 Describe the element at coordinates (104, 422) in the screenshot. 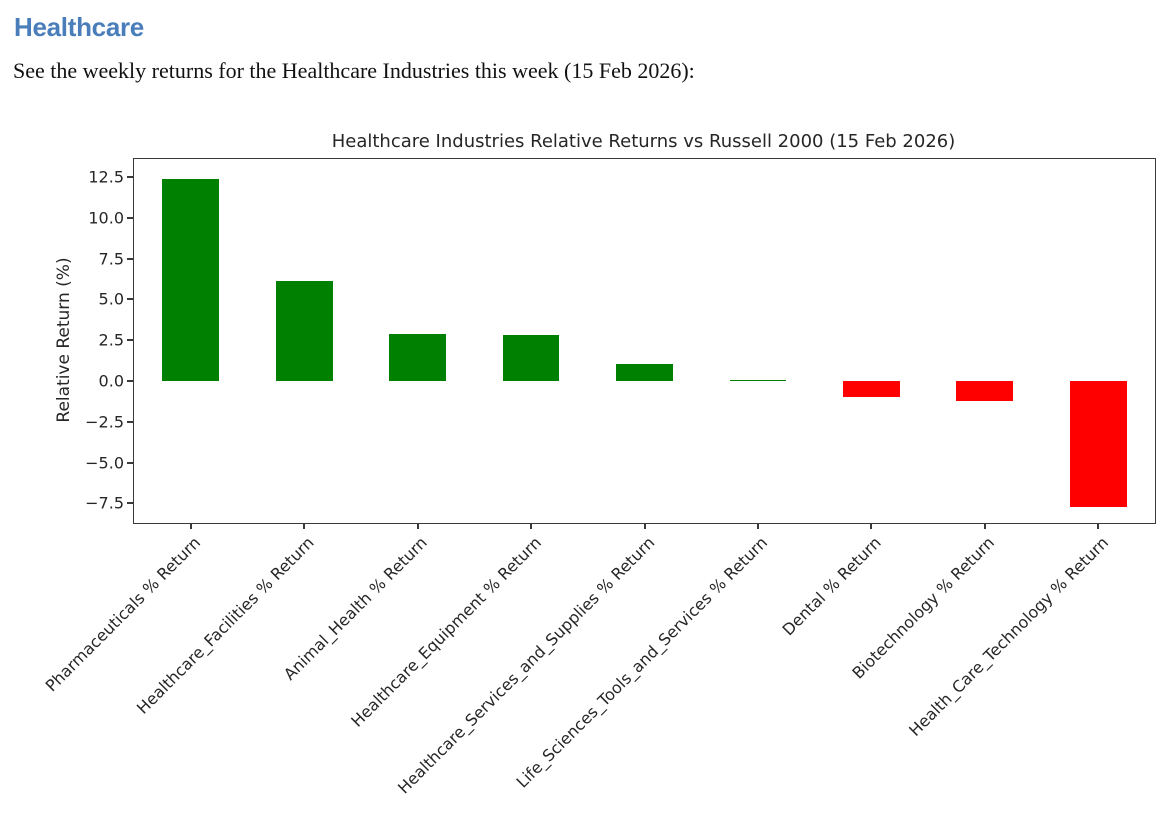

I see `y-tick-label: −2.5` at that location.